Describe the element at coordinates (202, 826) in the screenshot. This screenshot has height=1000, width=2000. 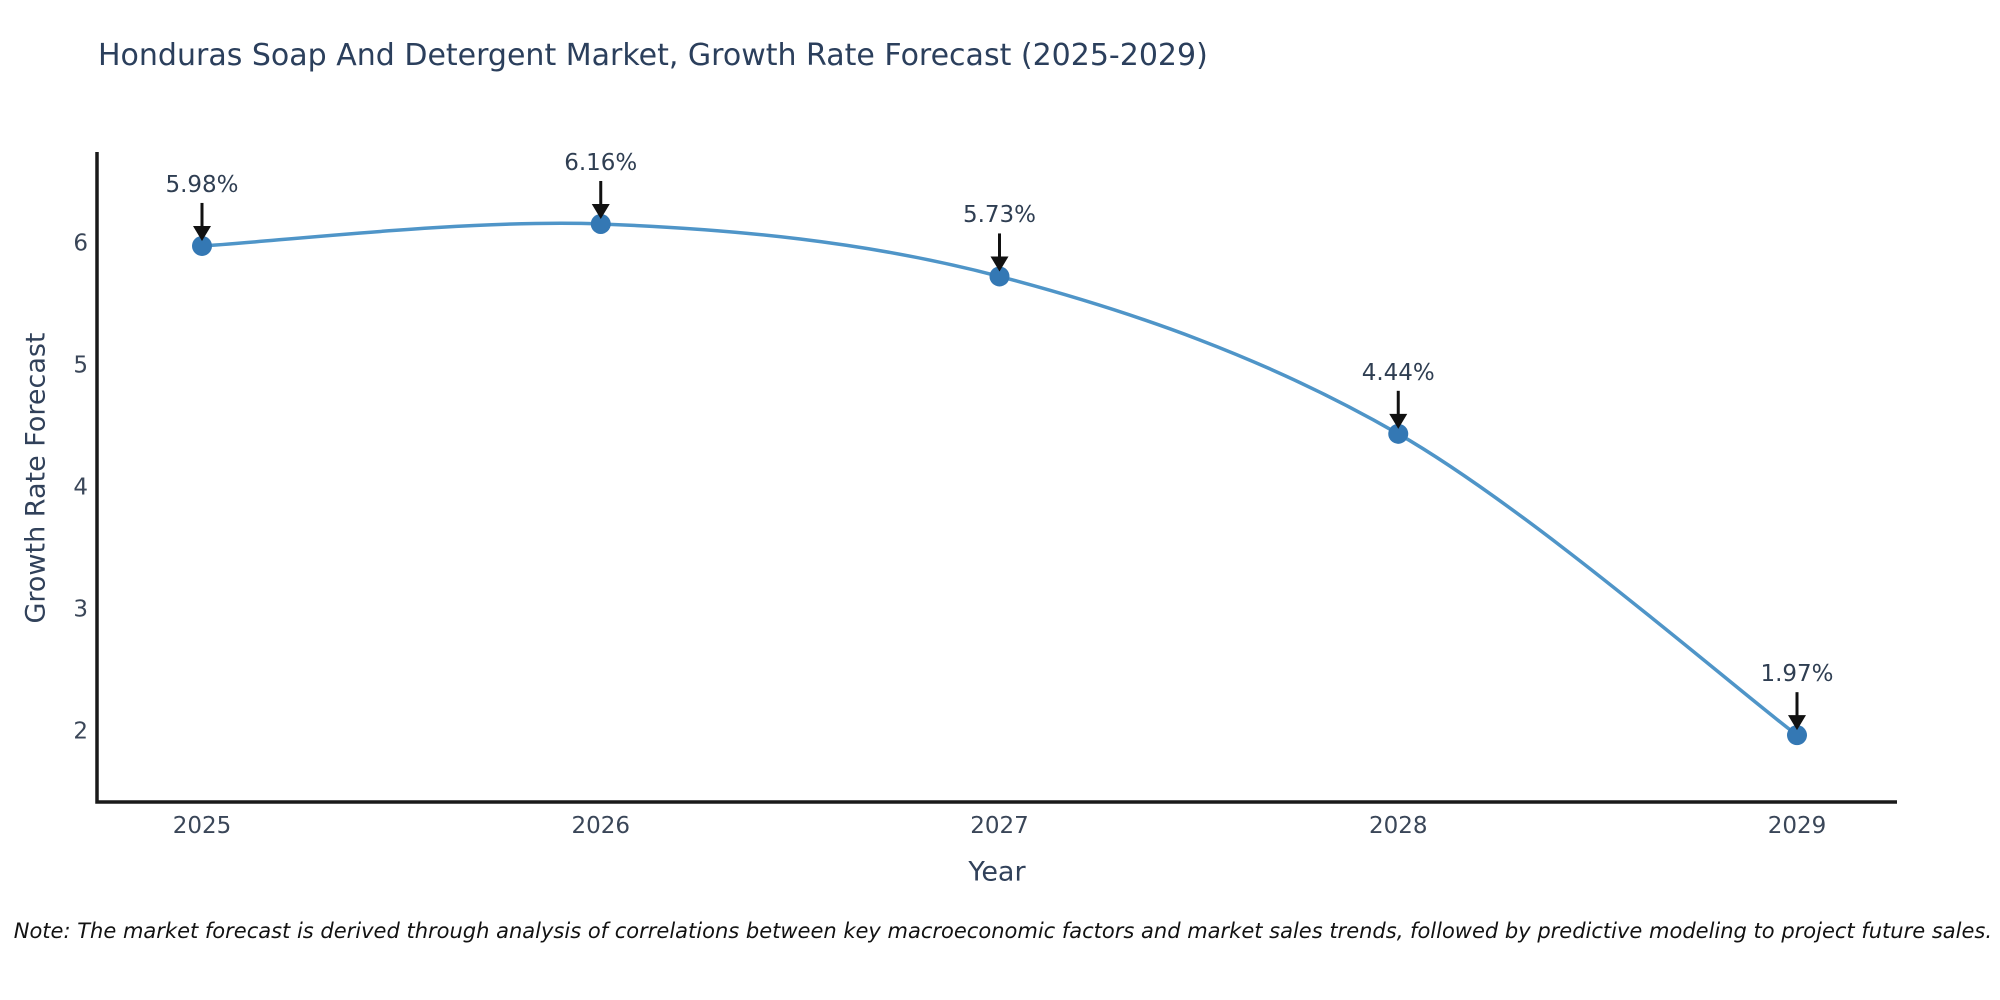
I see `x-tick-label: 2025` at that location.